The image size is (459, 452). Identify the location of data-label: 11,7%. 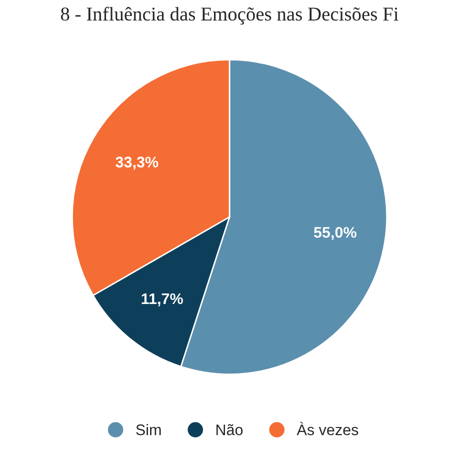
(162, 299).